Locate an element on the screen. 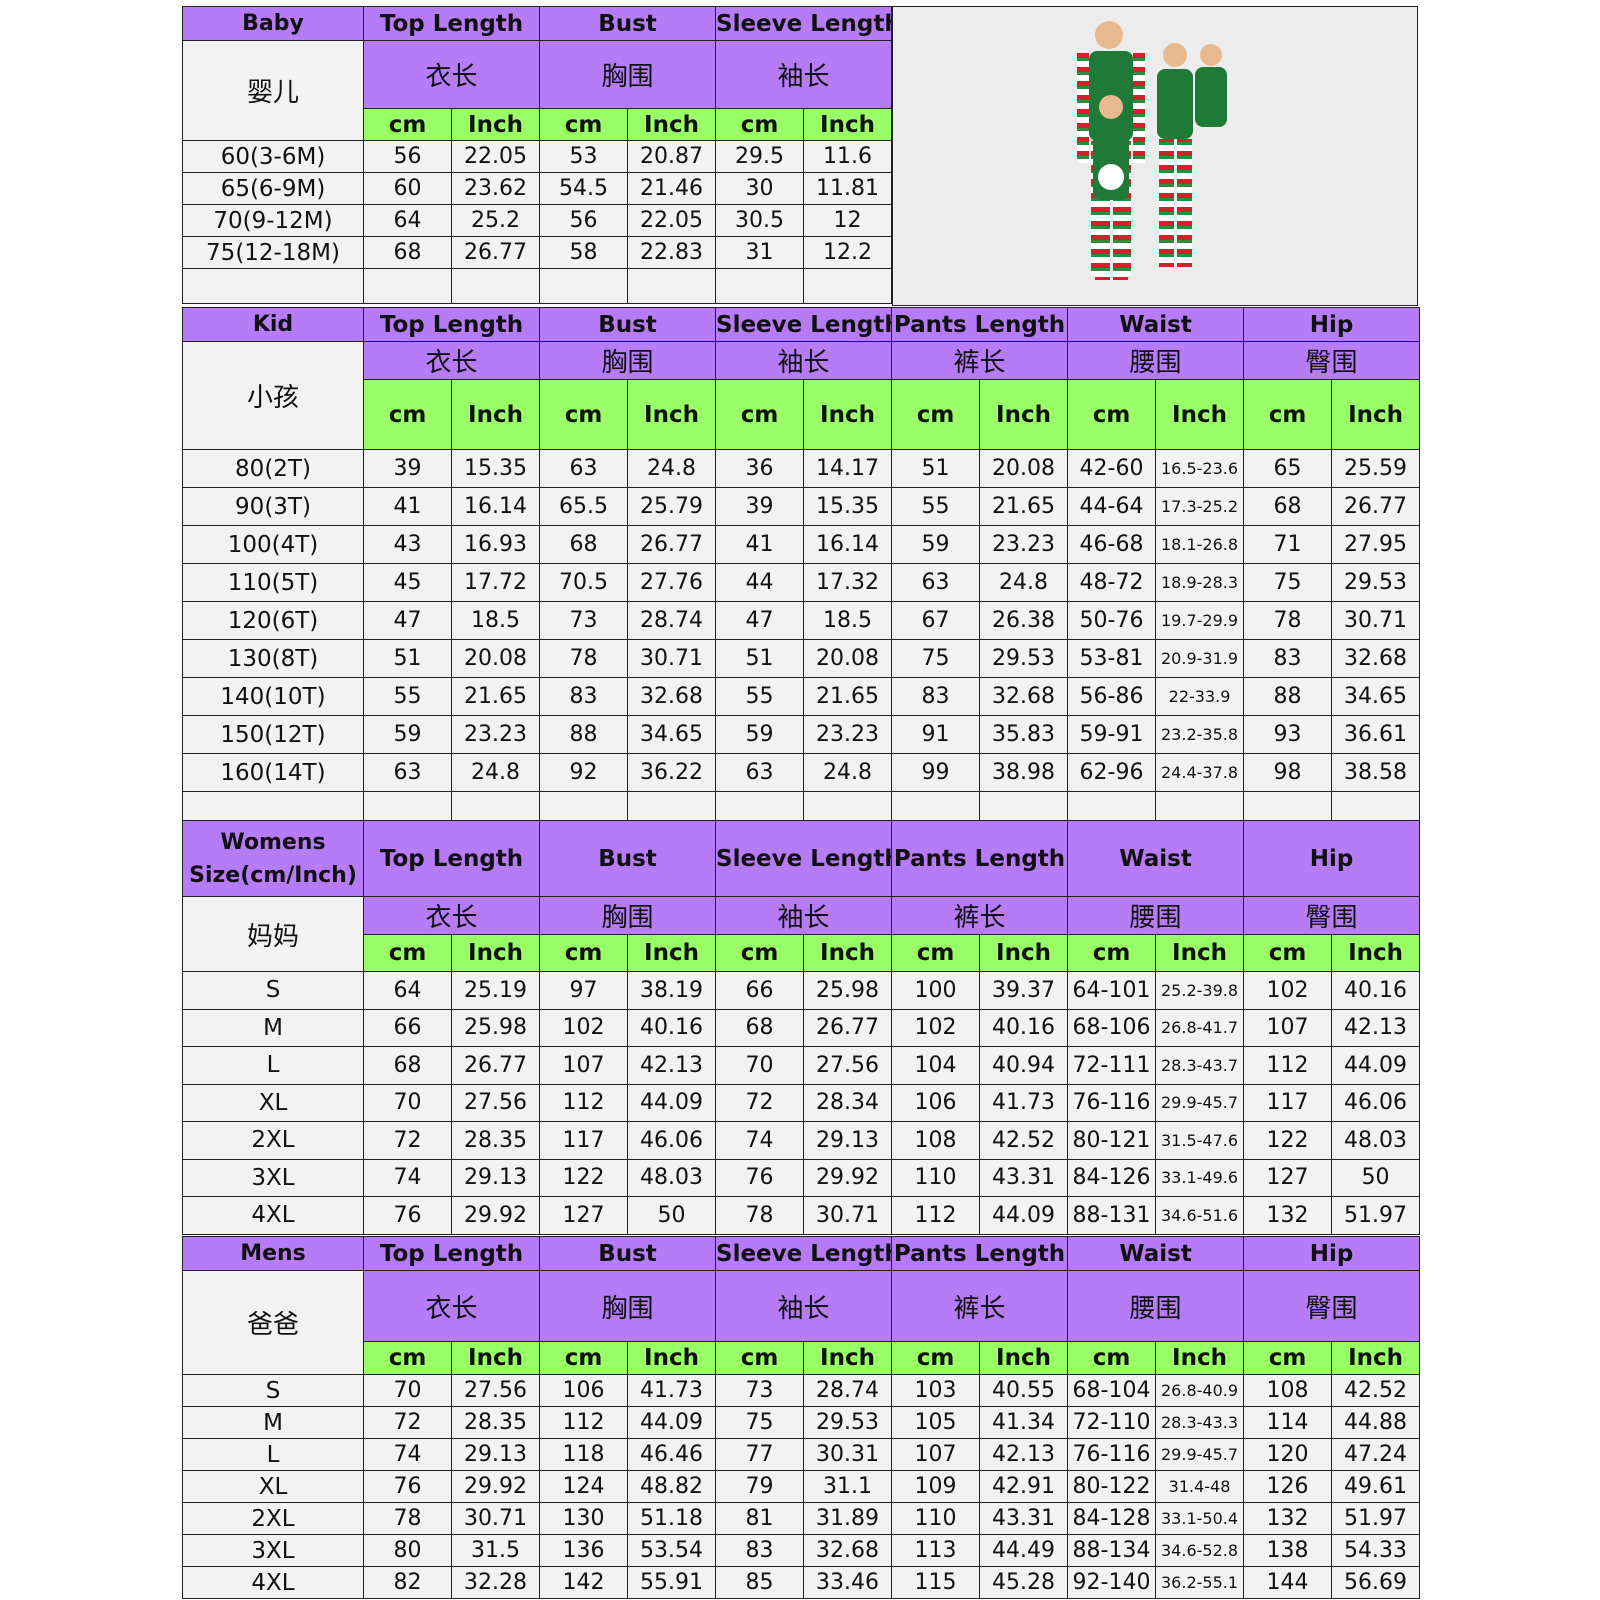 This screenshot has height=1600, width=1600. measure-value: 25.98 is located at coordinates (495, 1027).